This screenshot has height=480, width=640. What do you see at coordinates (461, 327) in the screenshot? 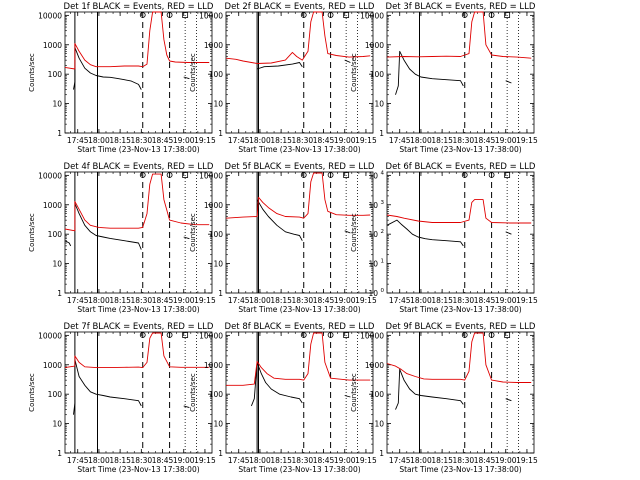
I see `panel-title: Det 9f BLACK = Events, RED = LLD` at bounding box center [461, 327].